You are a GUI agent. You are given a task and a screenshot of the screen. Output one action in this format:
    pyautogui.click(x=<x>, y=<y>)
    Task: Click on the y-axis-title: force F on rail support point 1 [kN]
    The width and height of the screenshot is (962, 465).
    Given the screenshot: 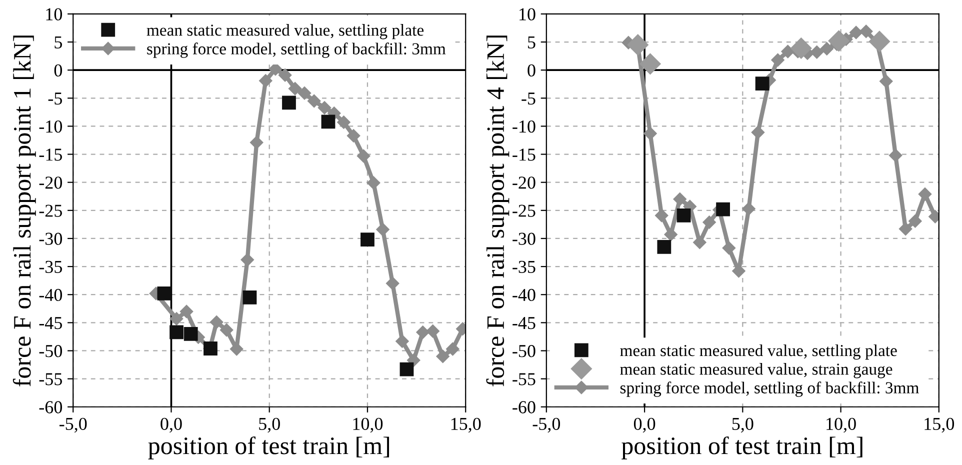 What is the action you would take?
    pyautogui.click(x=24, y=211)
    